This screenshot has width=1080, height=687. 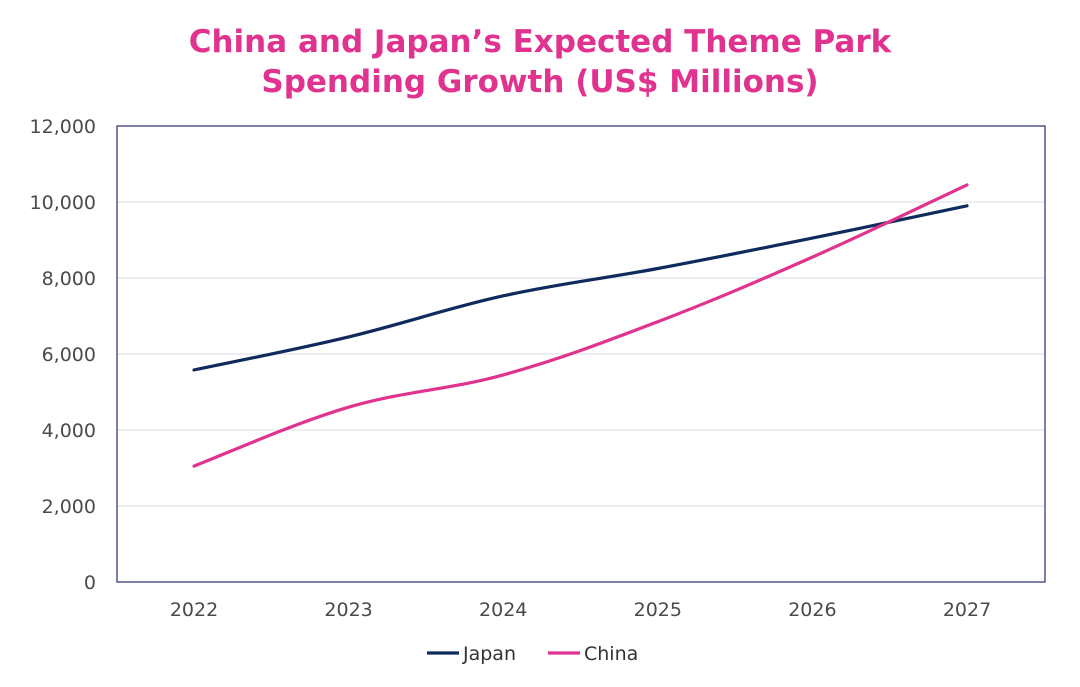 I want to click on chart-title-line-1: China and Japan’s Expected Theme Park, so click(x=540, y=42).